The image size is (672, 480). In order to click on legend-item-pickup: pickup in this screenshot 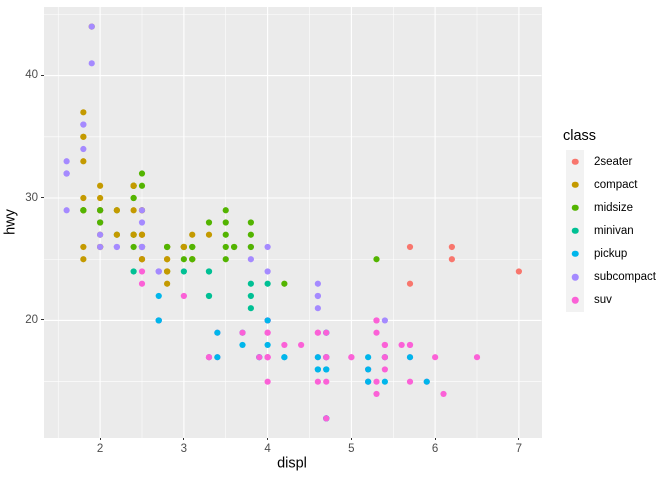, I will do `click(611, 254)`.